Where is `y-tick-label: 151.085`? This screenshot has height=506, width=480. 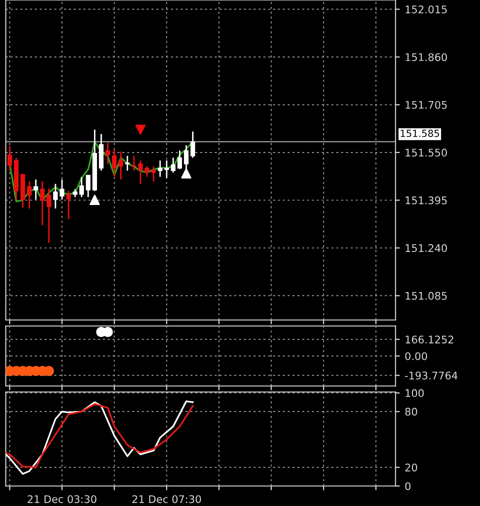 y-tick-label: 151.085 is located at coordinates (426, 296).